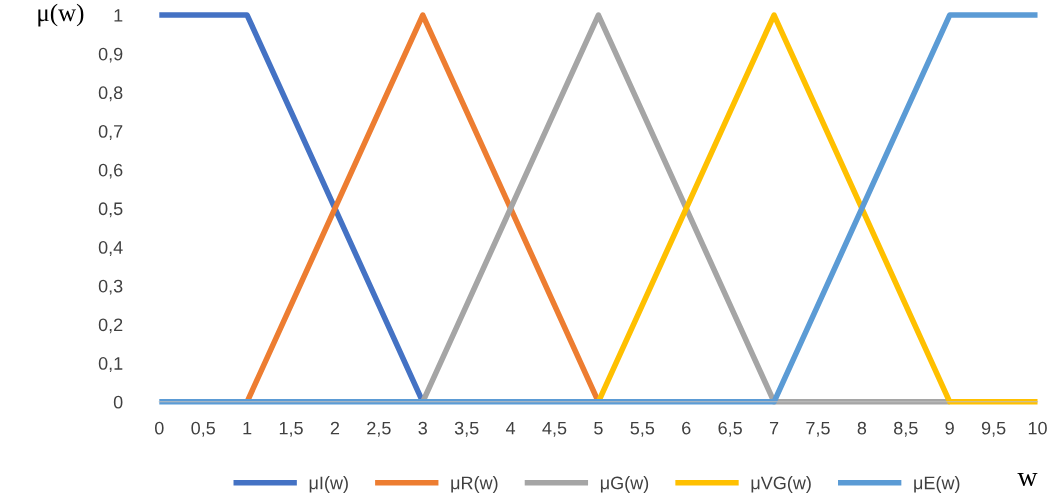 Image resolution: width=1048 pixels, height=501 pixels. I want to click on y-tick-label: 0,8, so click(110, 94).